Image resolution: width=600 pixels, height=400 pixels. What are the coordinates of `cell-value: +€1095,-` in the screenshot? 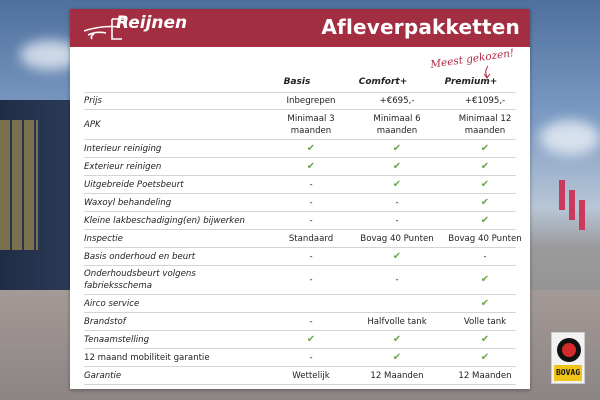 It's located at (485, 101).